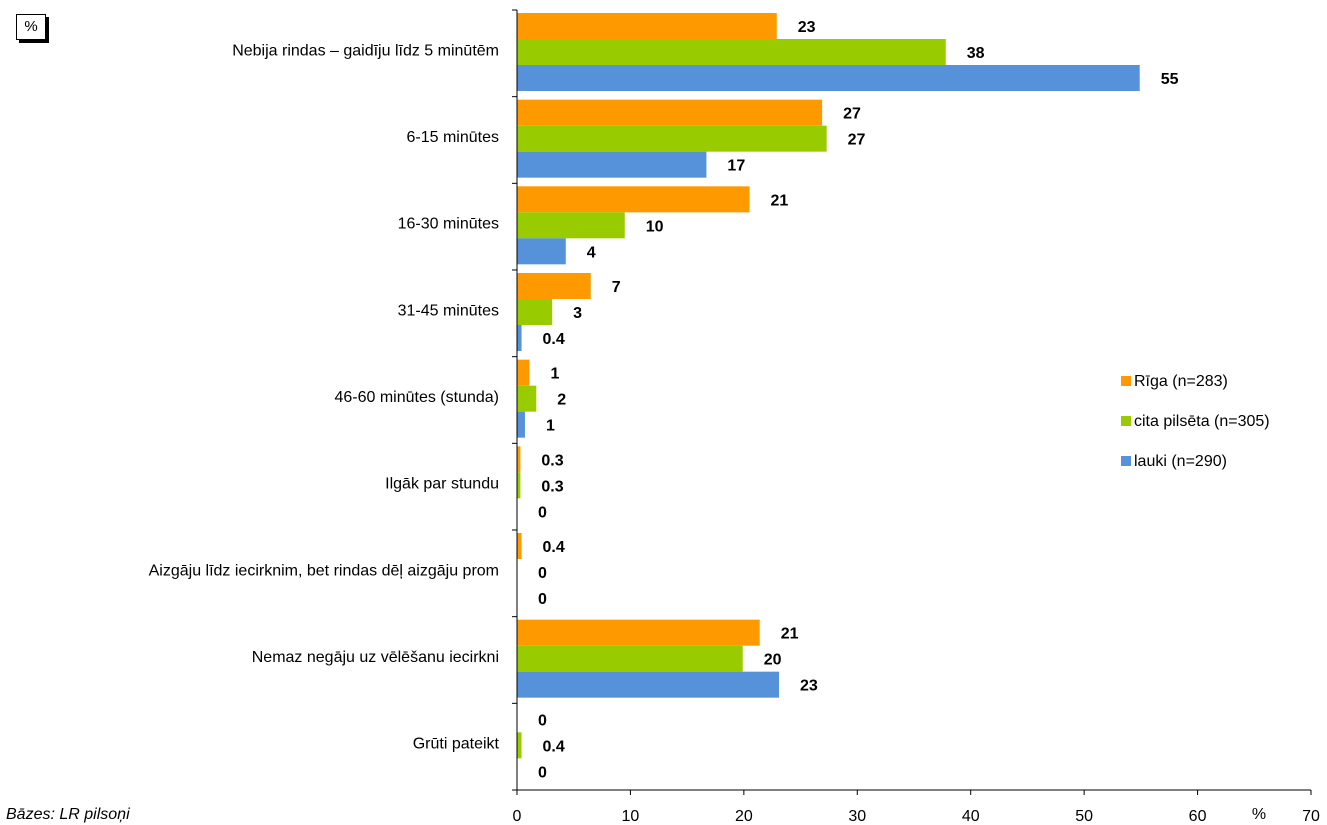  What do you see at coordinates (442, 484) in the screenshot?
I see `category-label-5: Ilgāk par stundu` at bounding box center [442, 484].